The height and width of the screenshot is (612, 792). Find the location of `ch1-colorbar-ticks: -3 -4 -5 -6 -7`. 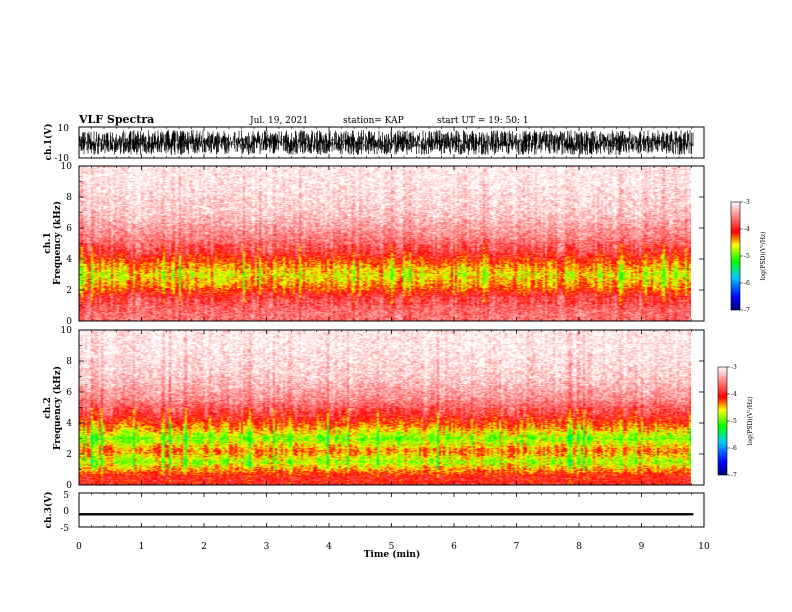

ch1-colorbar-ticks: -3 -4 -5 -6 -7 is located at coordinates (745, 256).